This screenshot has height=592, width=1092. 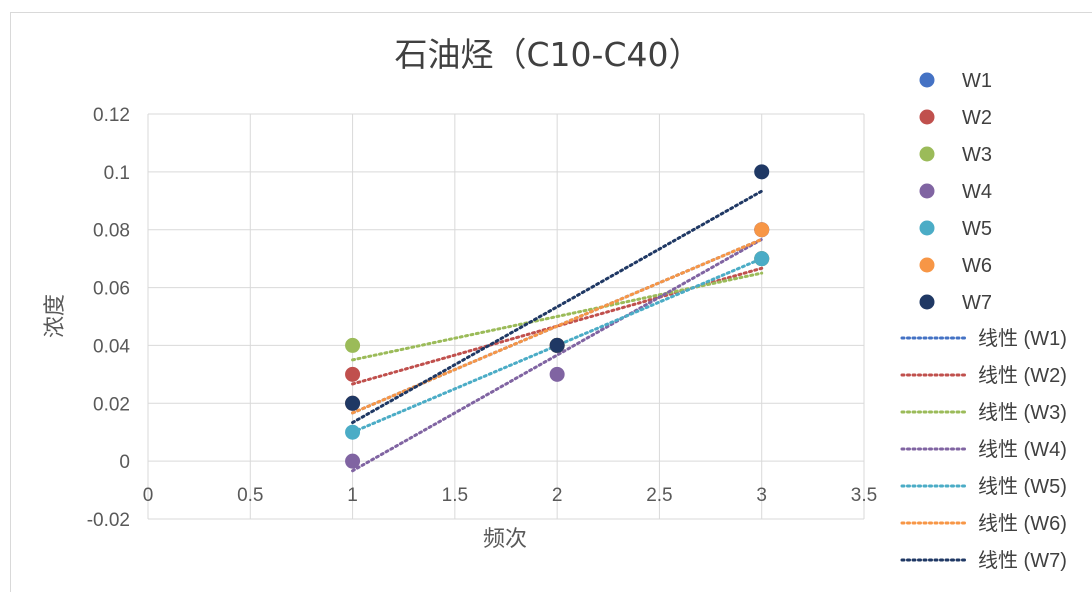 I want to click on y-tick-label: 0.1, so click(x=117, y=173).